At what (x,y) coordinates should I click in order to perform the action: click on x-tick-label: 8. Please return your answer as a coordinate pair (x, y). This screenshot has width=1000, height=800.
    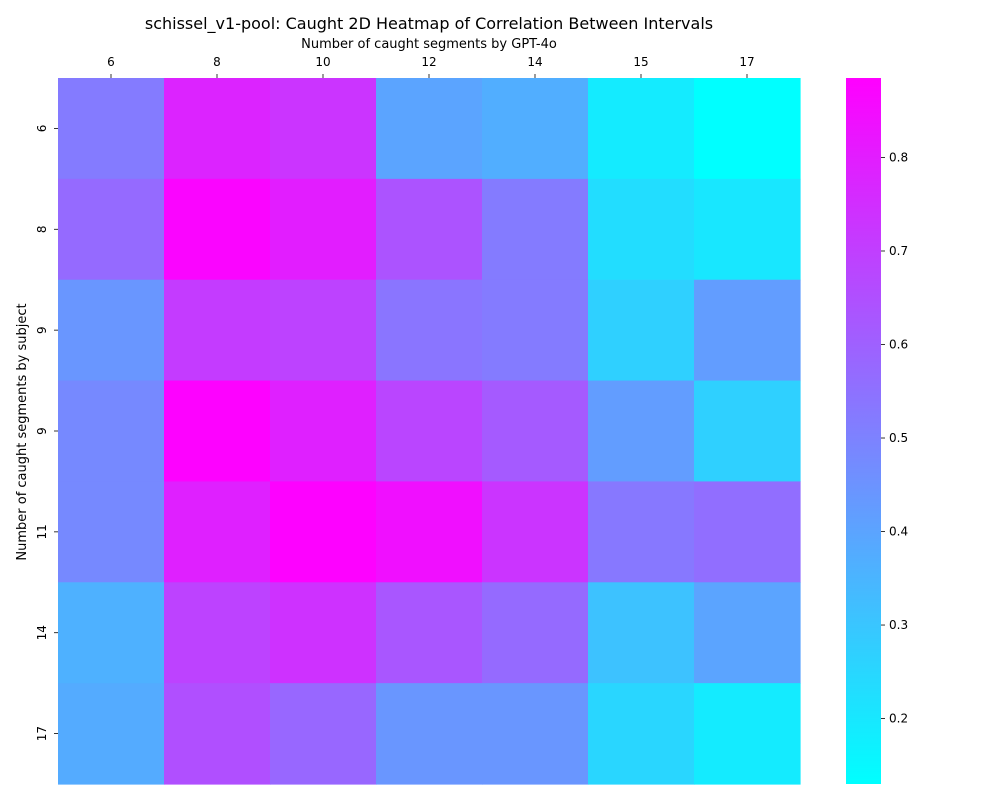
    Looking at the image, I should click on (217, 62).